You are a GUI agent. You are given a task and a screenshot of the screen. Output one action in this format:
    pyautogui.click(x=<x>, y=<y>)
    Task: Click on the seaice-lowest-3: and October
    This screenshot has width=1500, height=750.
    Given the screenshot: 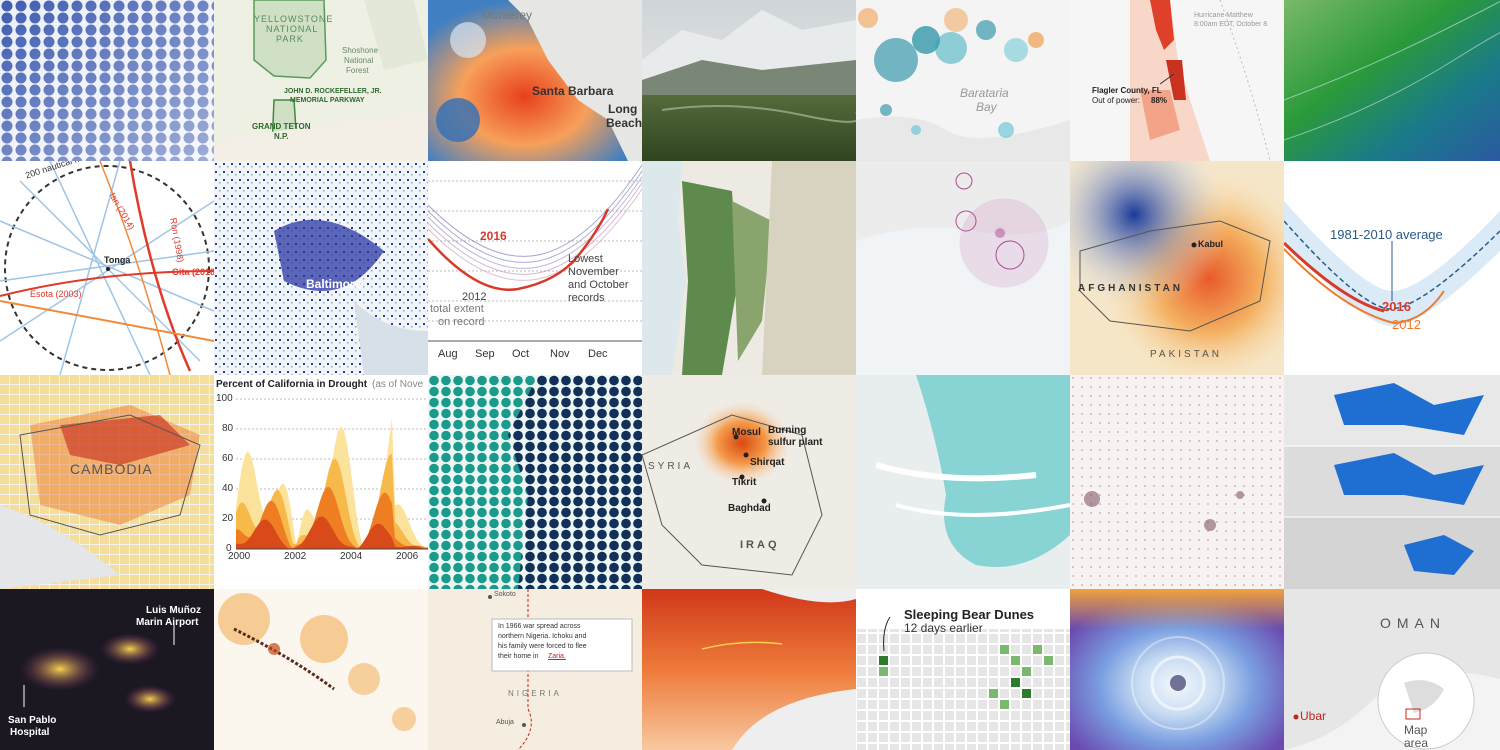 What is the action you would take?
    pyautogui.click(x=598, y=285)
    